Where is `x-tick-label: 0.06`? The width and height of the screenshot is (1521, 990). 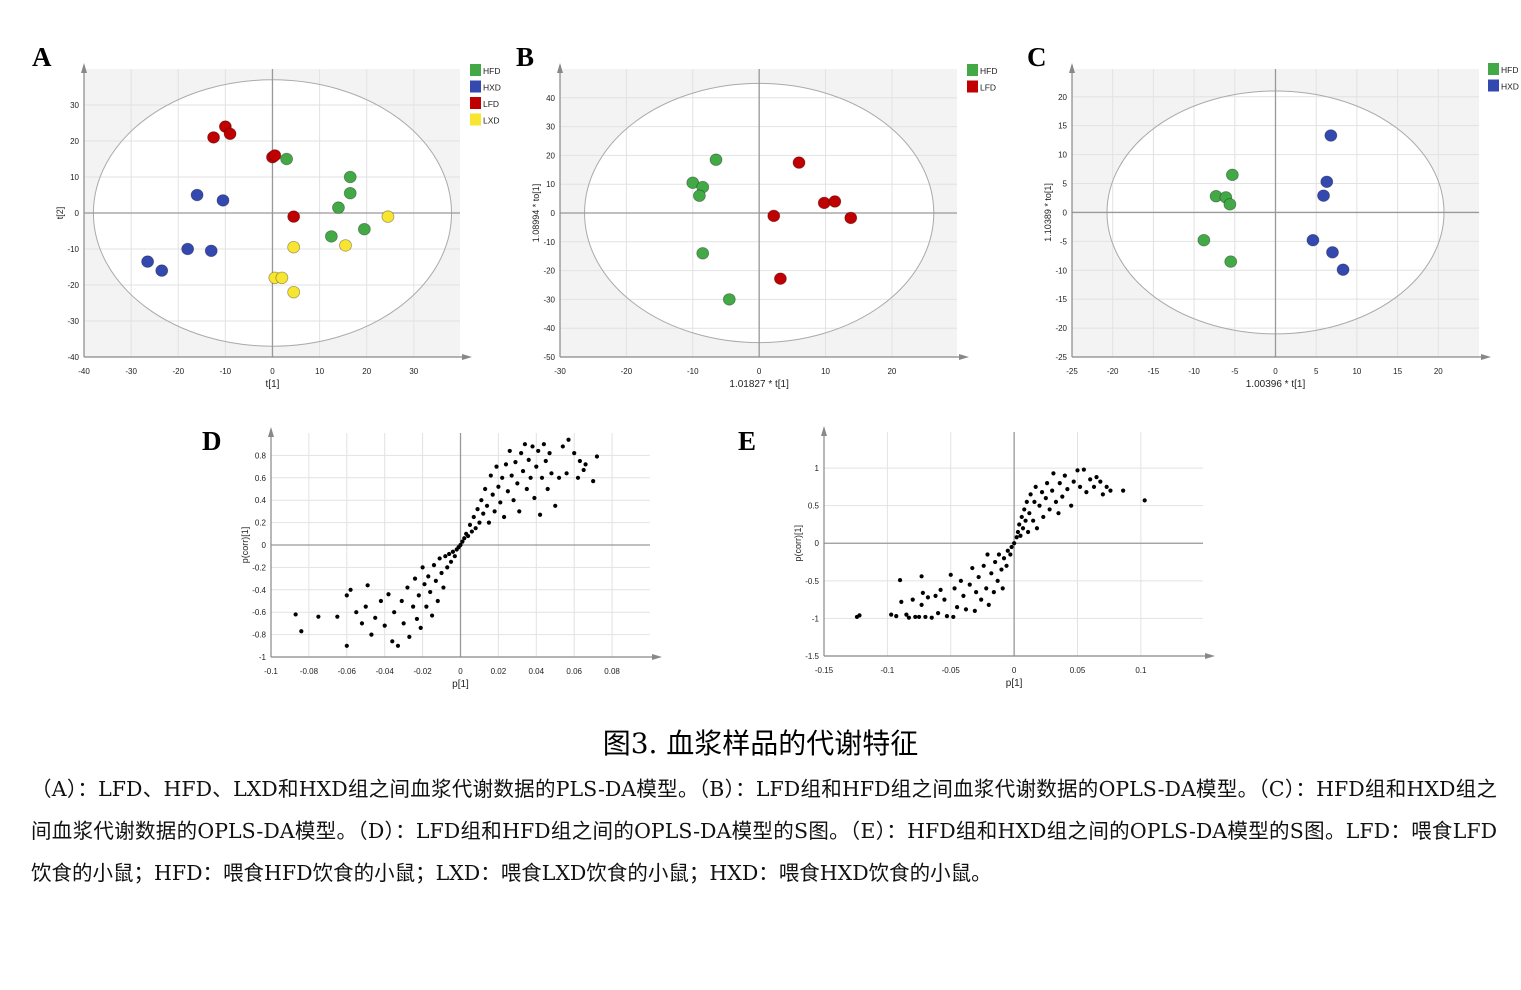 x-tick-label: 0.06 is located at coordinates (574, 671).